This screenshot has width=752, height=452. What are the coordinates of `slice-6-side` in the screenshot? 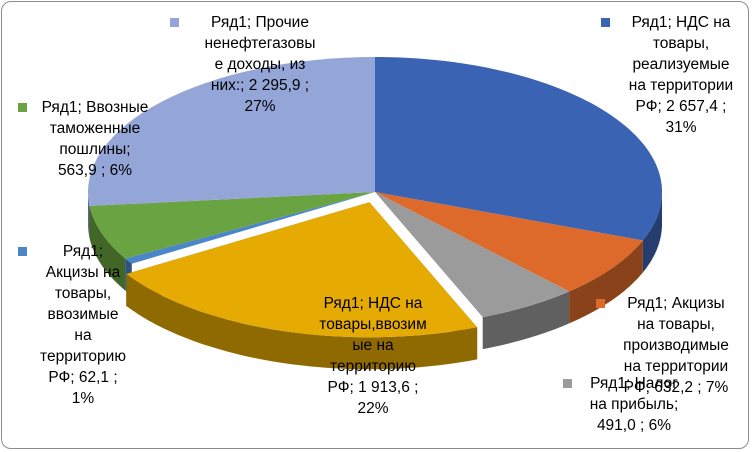 It's located at (107, 248).